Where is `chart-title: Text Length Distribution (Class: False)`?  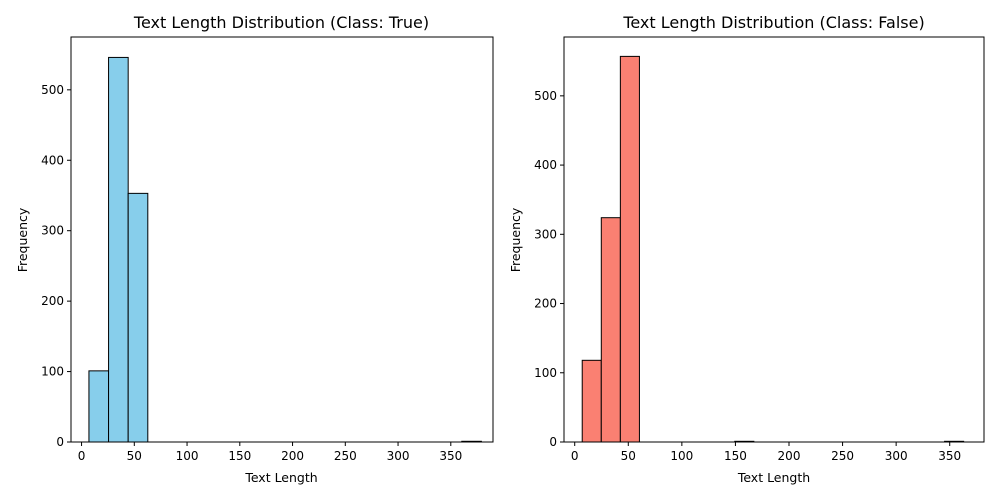
chart-title: Text Length Distribution (Class: False) is located at coordinates (773, 22).